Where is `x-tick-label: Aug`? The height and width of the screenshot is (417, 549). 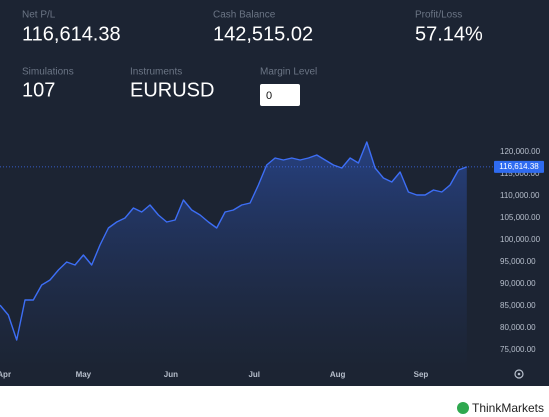 x-tick-label: Aug is located at coordinates (338, 374).